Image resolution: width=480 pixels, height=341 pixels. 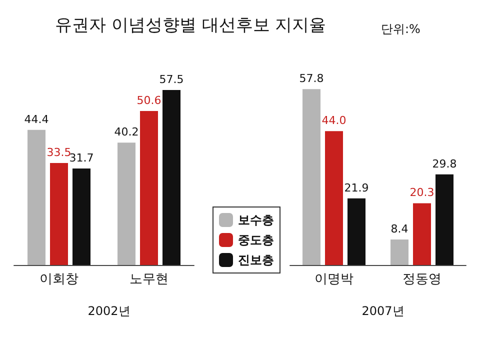 I want to click on data-label: 57.8, so click(x=311, y=79).